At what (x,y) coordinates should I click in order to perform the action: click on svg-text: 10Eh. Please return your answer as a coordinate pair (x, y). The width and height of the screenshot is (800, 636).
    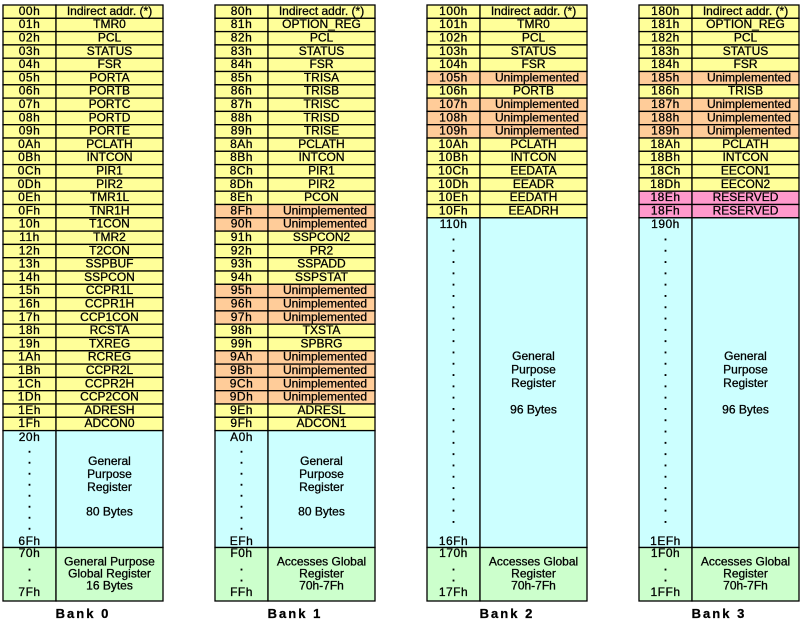
    Looking at the image, I should click on (453, 197).